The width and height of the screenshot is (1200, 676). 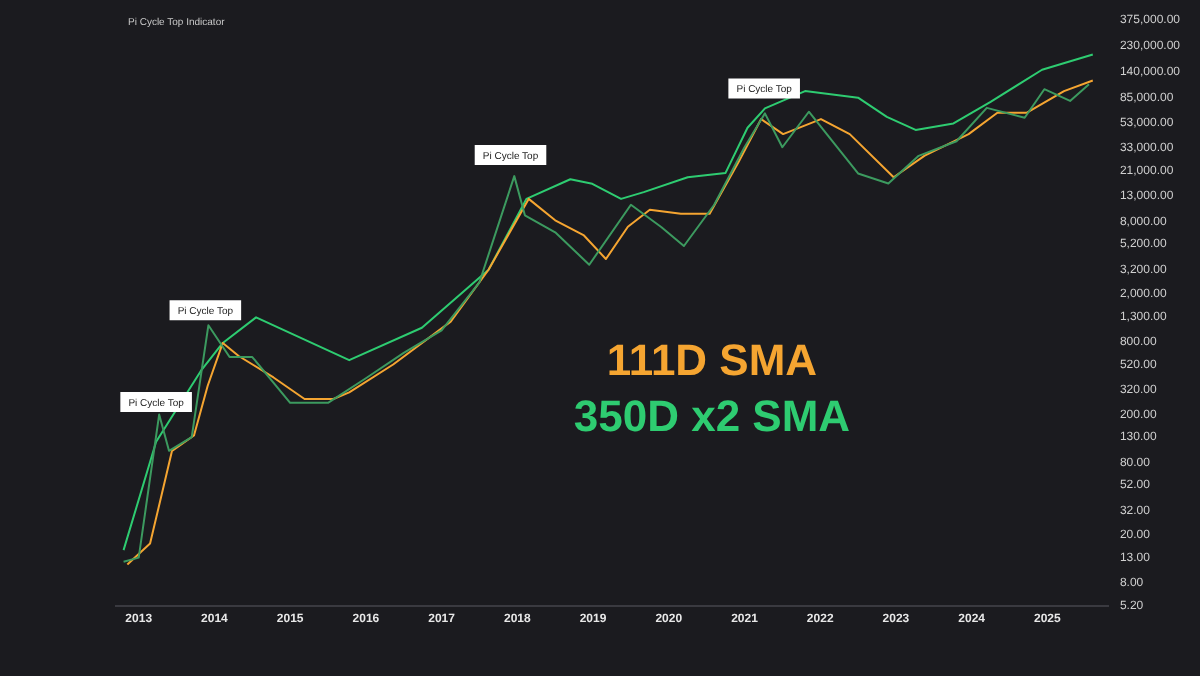 I want to click on text: 350D x2 SMA, so click(x=712, y=415).